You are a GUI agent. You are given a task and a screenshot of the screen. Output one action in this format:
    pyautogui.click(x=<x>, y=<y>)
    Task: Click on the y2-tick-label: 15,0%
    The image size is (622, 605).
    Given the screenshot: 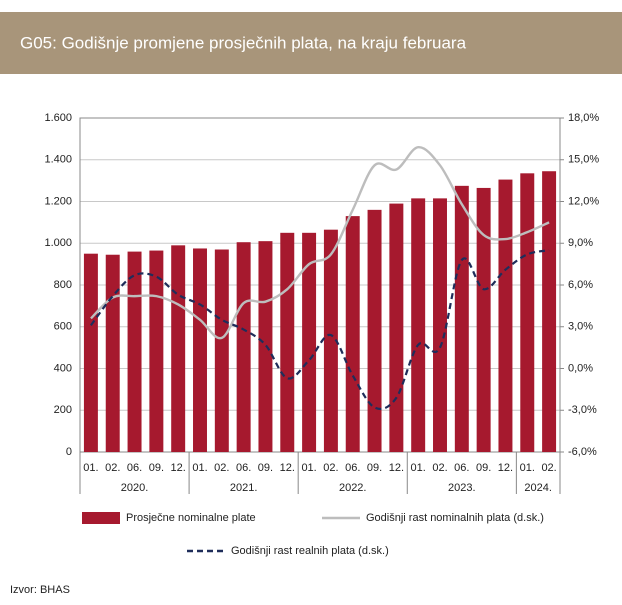 What is the action you would take?
    pyautogui.click(x=583, y=160)
    